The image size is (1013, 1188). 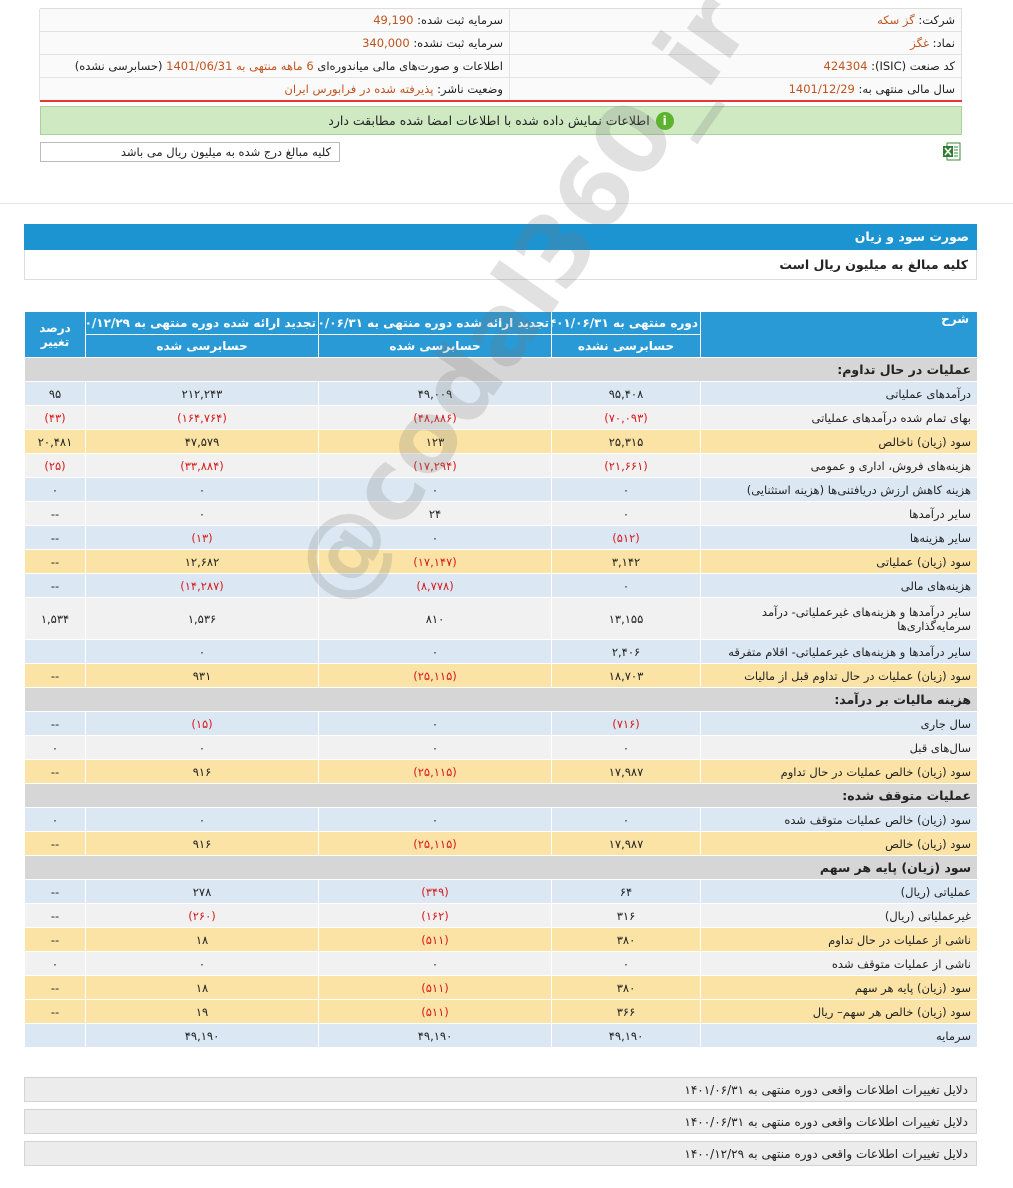 What do you see at coordinates (501, 561) in the screenshot?
I see `statement-row: سود (زیان) عملیاتی ۳,۱۴۲ (۱۷,۱۴۷) ۱۲,۶۸۲ --` at bounding box center [501, 561].